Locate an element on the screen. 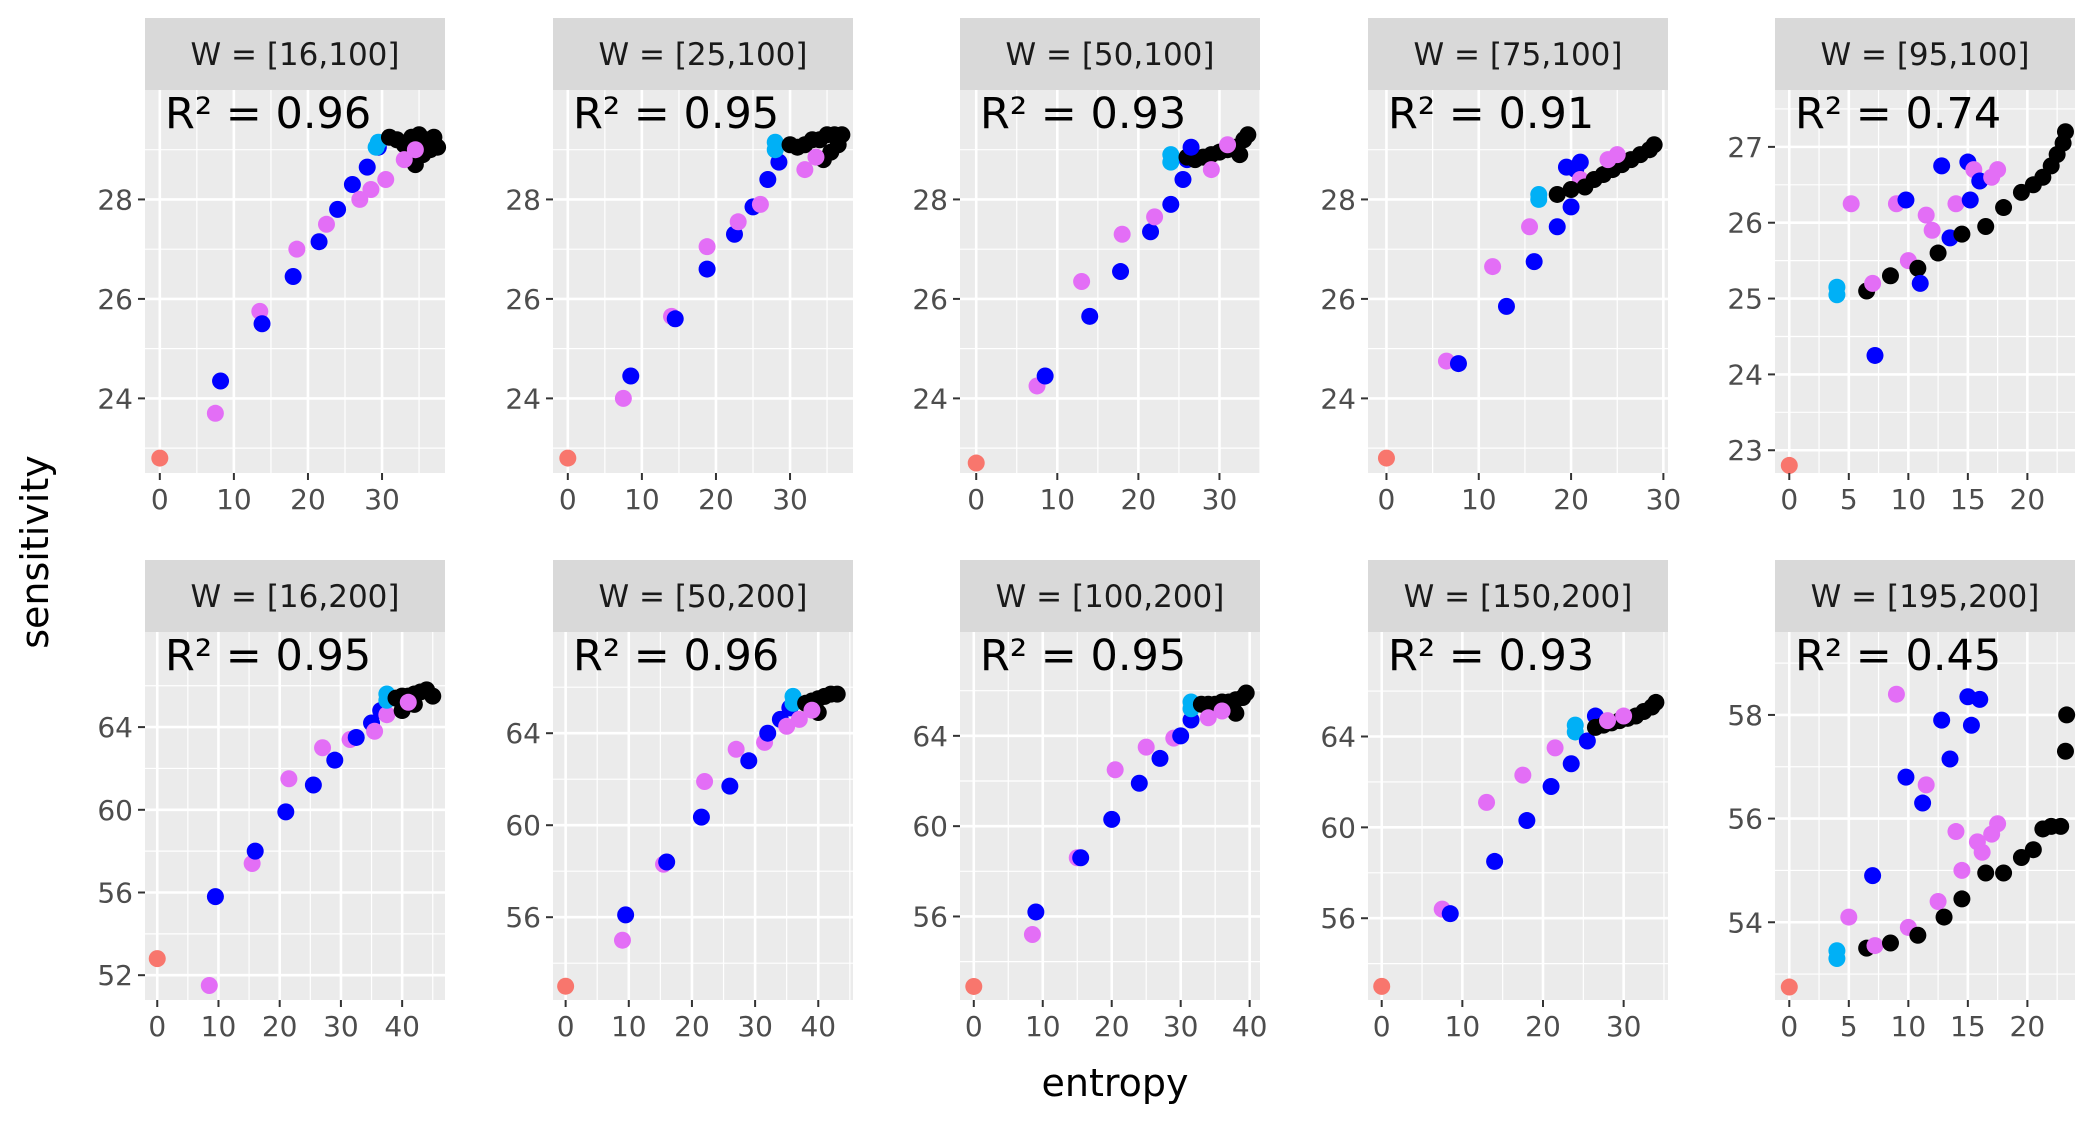 This screenshot has height=1125, width=2100. y-tick-label: 64 is located at coordinates (1338, 736).